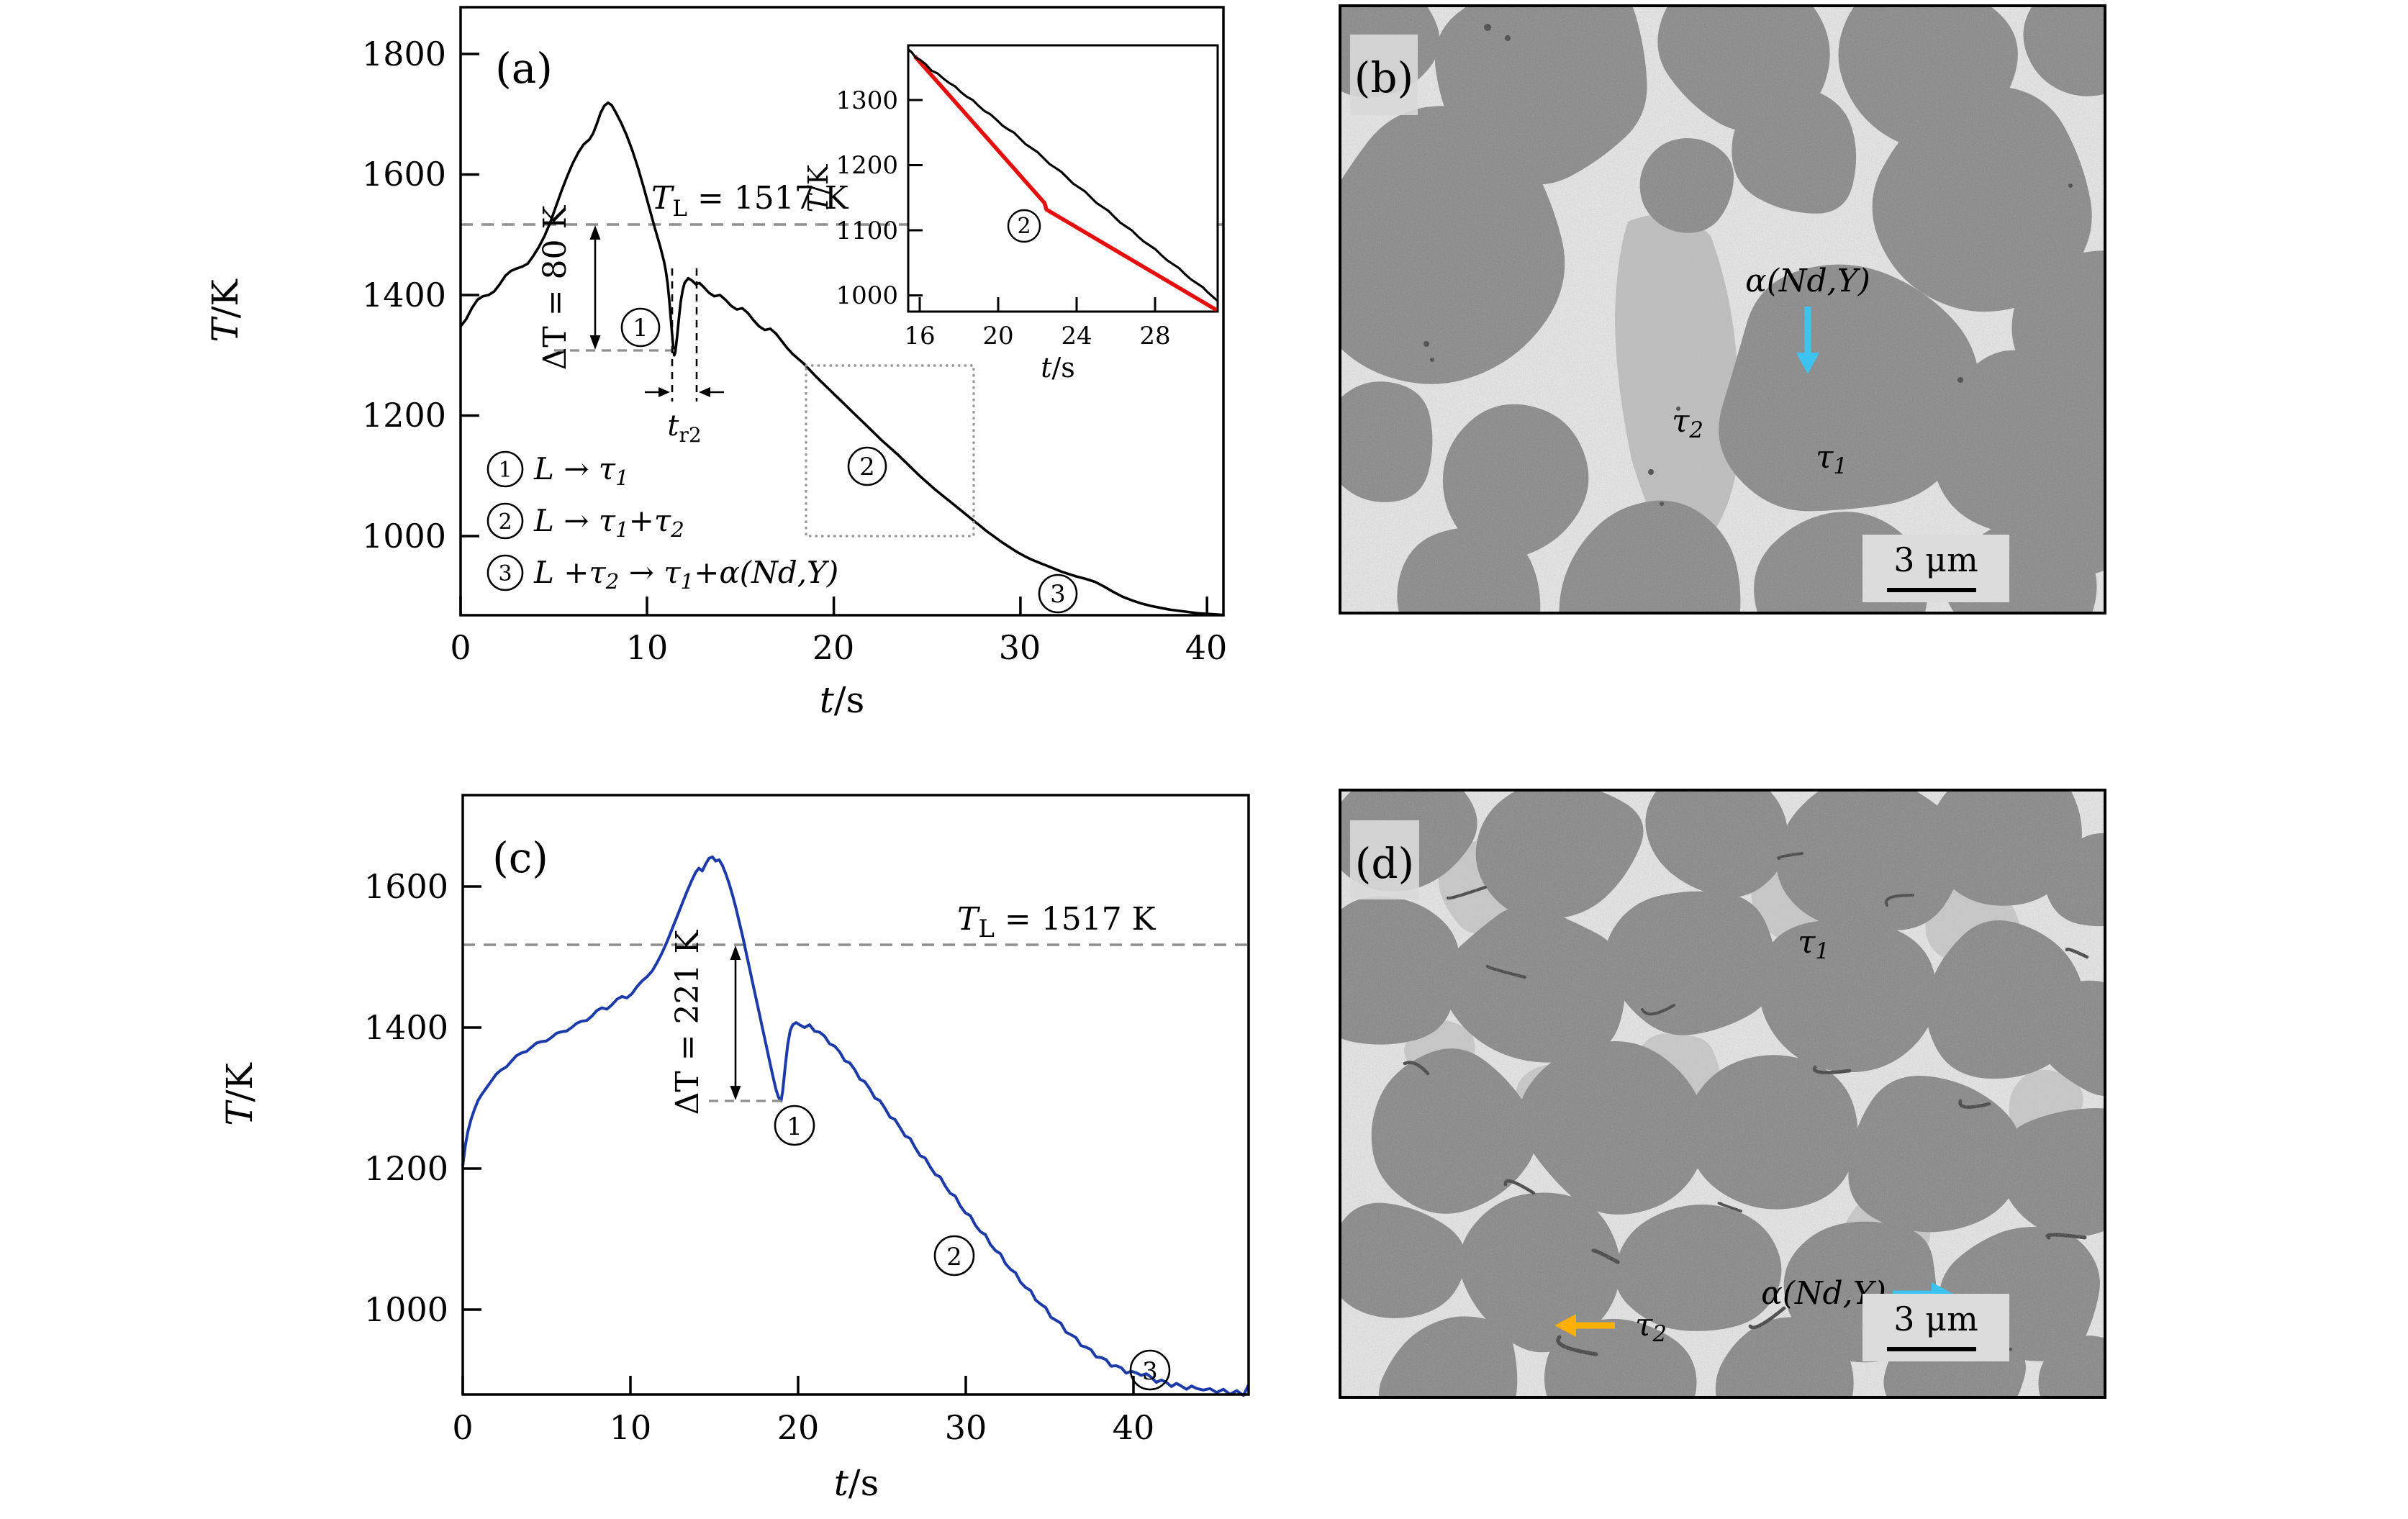 The width and height of the screenshot is (2408, 1519). I want to click on c-arrowhead-down, so click(735, 1093).